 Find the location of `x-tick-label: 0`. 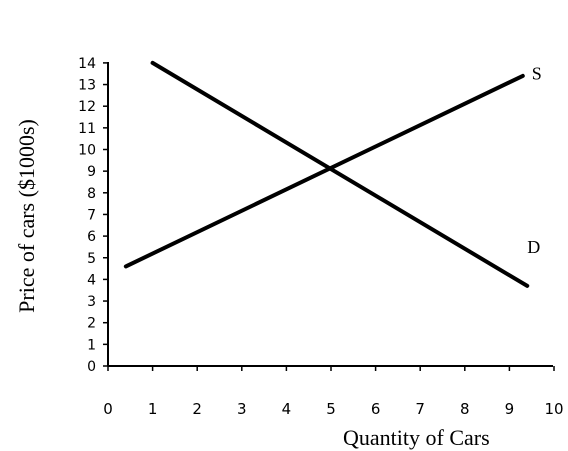

x-tick-label: 0 is located at coordinates (108, 409).